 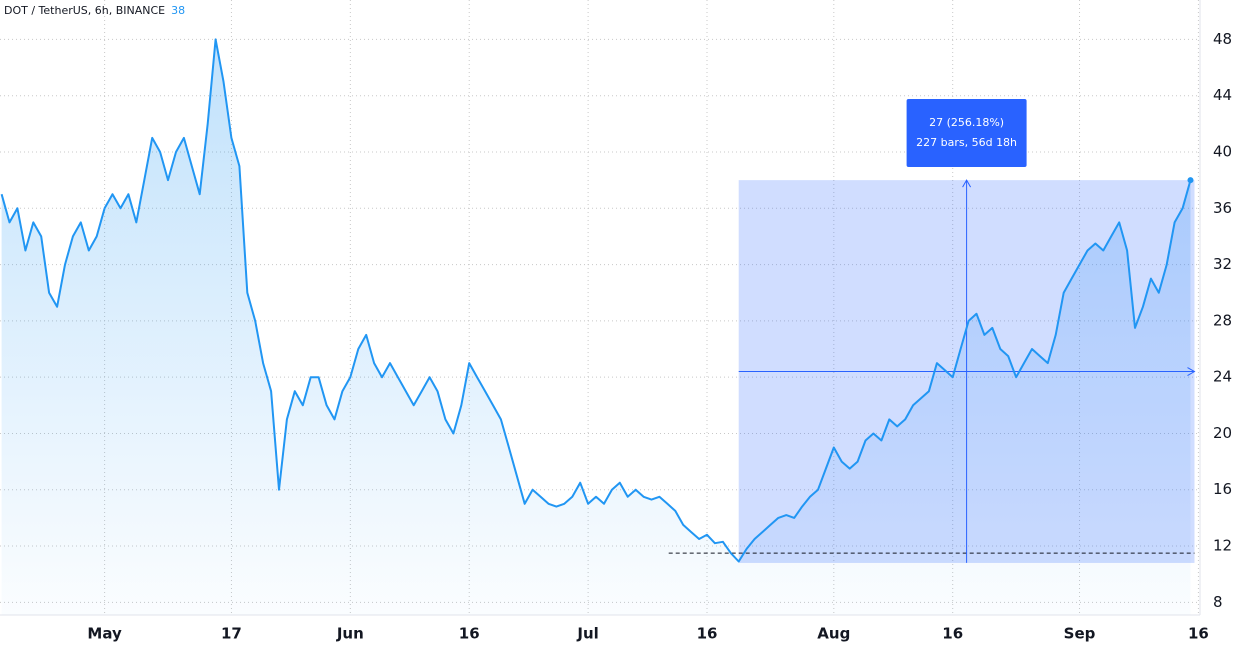 What do you see at coordinates (84, 10) in the screenshot?
I see `chart-title: DOT / TetherUS, 6h, BINANCE` at bounding box center [84, 10].